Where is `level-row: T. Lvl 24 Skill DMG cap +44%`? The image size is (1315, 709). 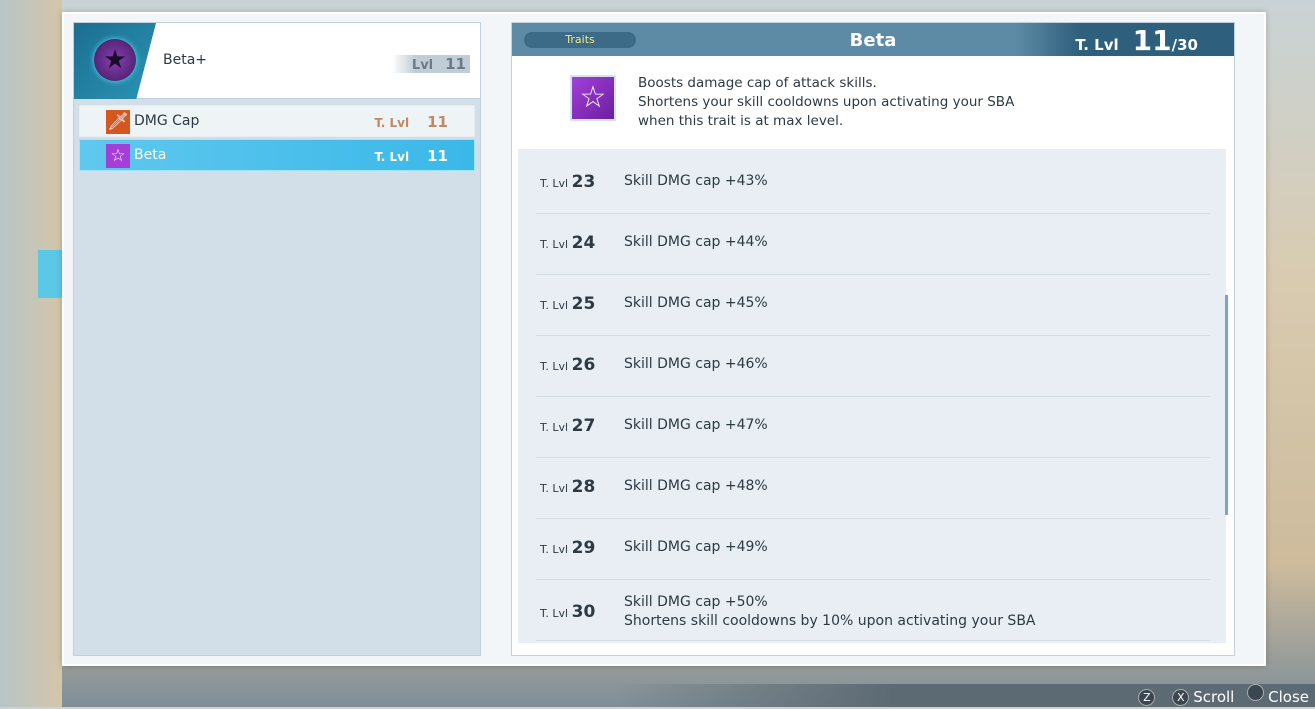 level-row: T. Lvl 24 Skill DMG cap +44% is located at coordinates (873, 244).